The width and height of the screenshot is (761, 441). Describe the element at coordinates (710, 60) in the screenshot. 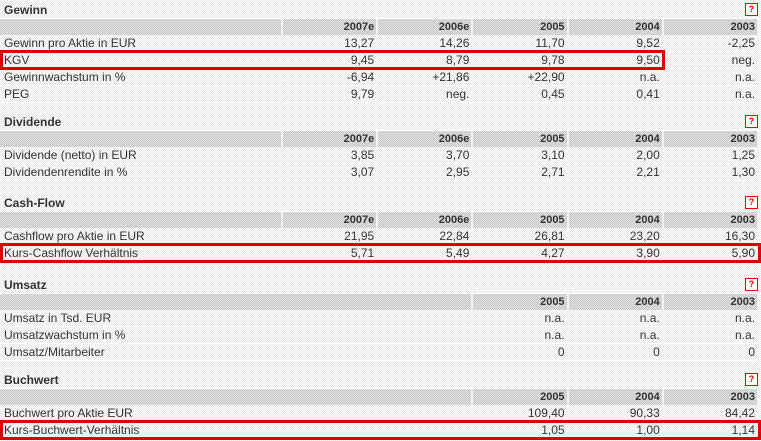

I see `row-value: neg.` at that location.